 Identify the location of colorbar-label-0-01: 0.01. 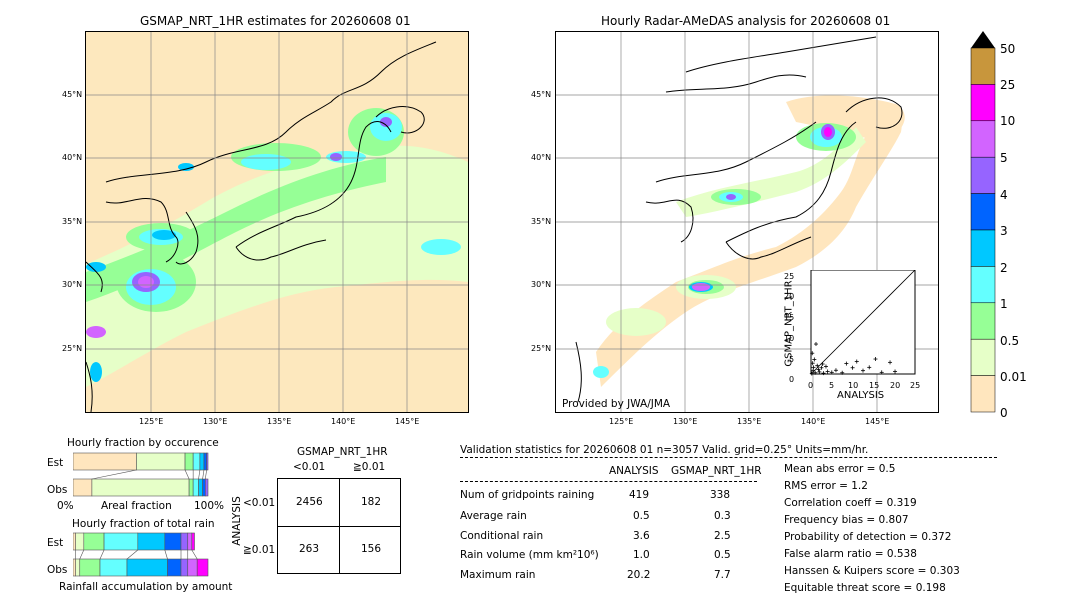
(1013, 377).